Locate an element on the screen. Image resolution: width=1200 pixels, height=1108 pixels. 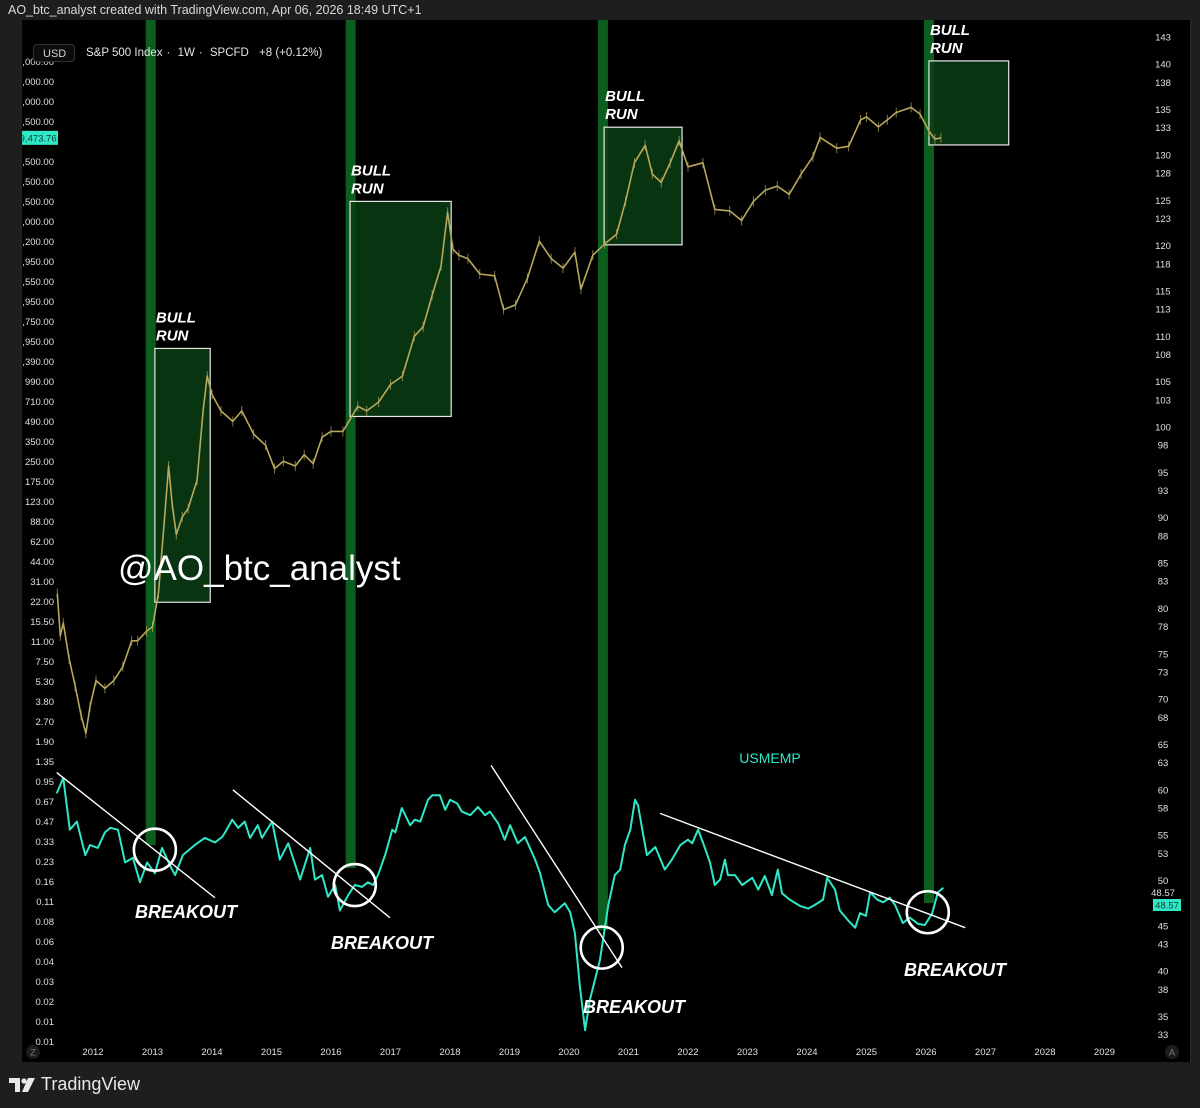
symbol-change: +8 (+0.12%) is located at coordinates (291, 53).